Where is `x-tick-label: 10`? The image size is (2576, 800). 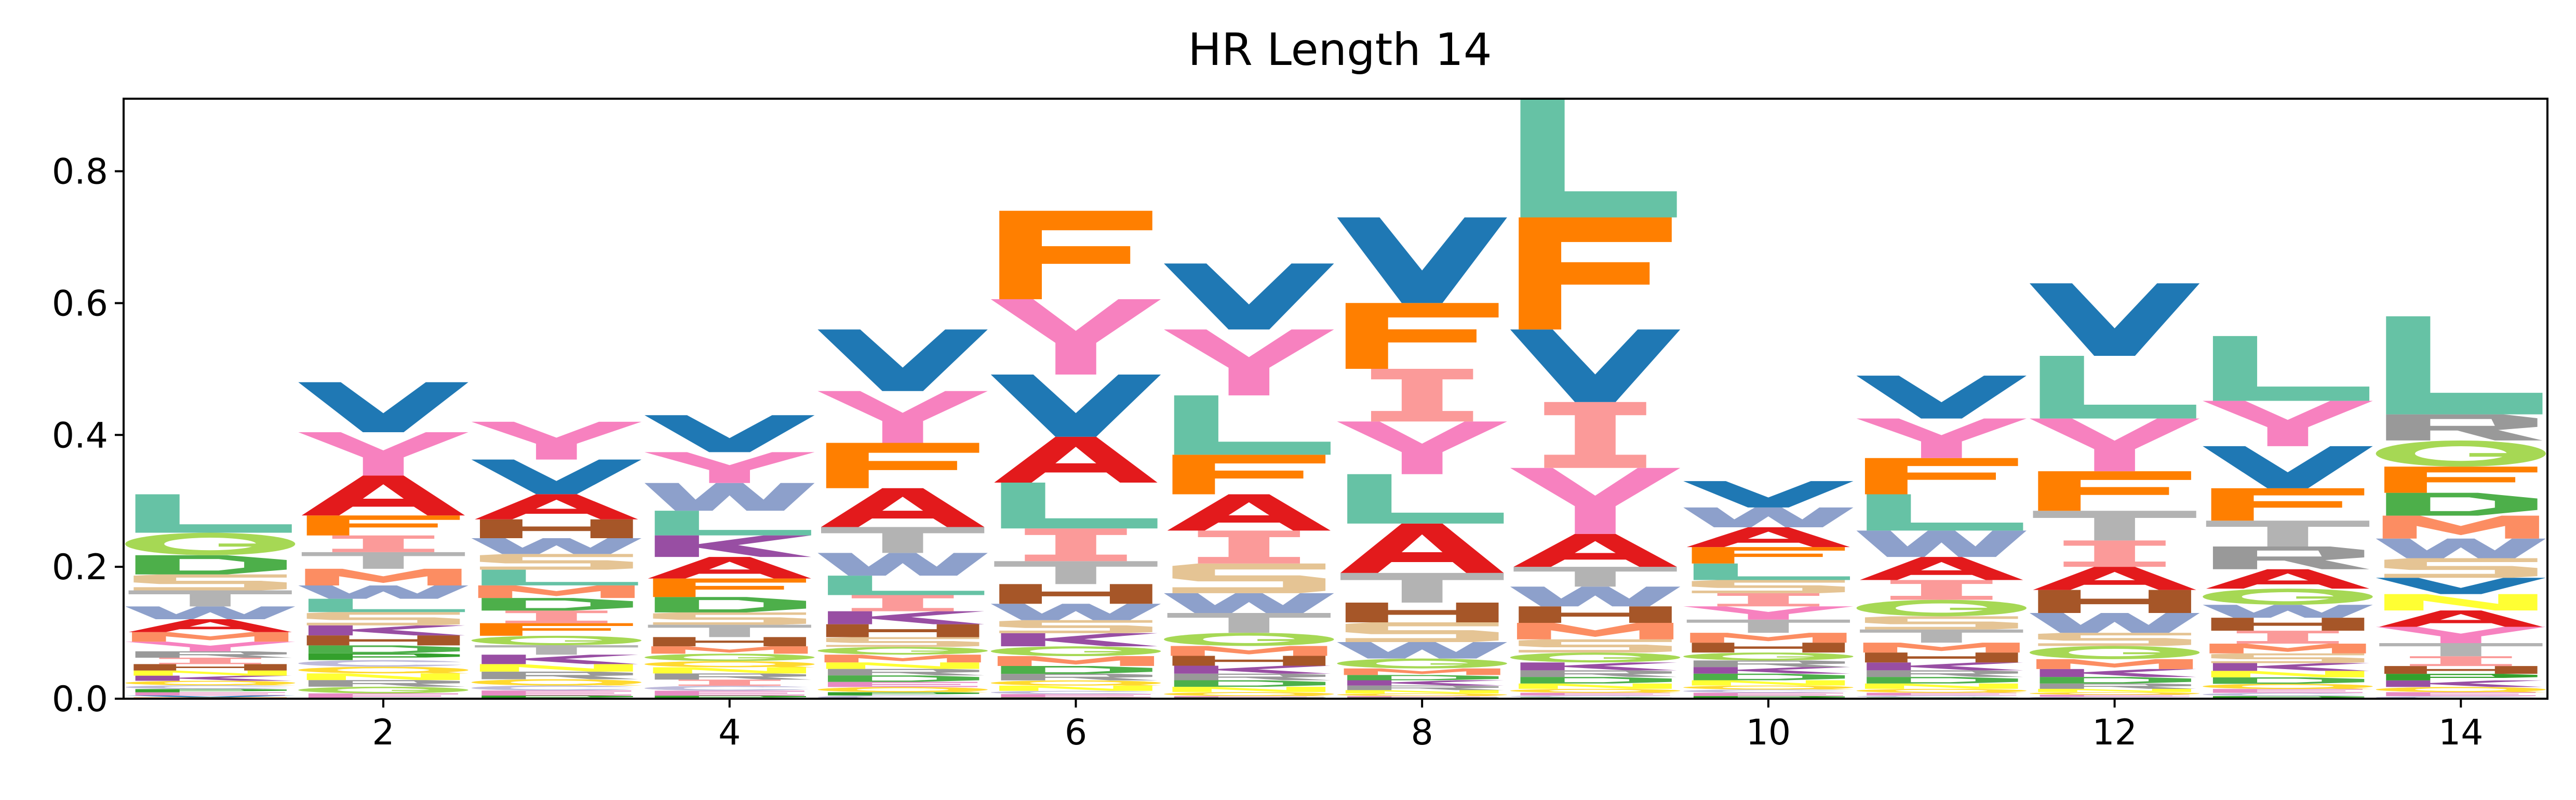
x-tick-label: 10 is located at coordinates (1769, 732).